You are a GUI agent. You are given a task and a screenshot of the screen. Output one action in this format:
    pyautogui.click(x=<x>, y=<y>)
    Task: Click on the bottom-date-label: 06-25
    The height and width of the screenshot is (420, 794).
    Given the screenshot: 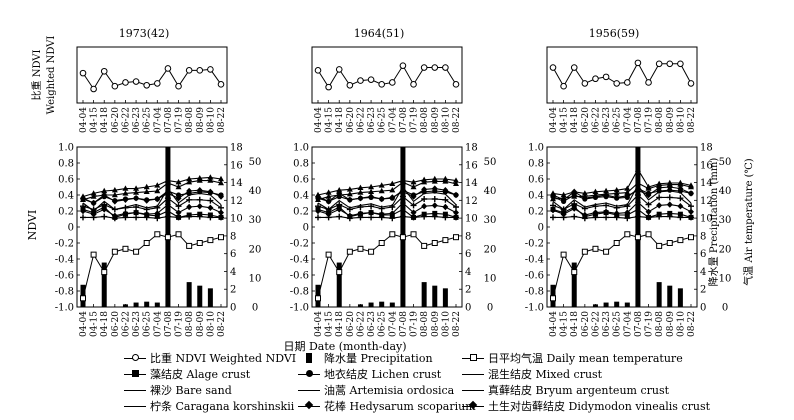 What is the action you would take?
    pyautogui.click(x=383, y=324)
    